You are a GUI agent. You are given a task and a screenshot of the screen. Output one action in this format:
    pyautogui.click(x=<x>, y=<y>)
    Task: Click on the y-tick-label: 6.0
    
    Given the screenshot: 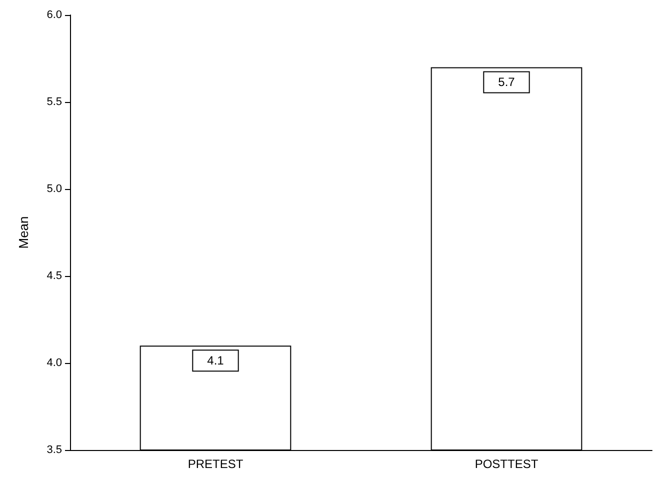 What is the action you would take?
    pyautogui.click(x=54, y=15)
    